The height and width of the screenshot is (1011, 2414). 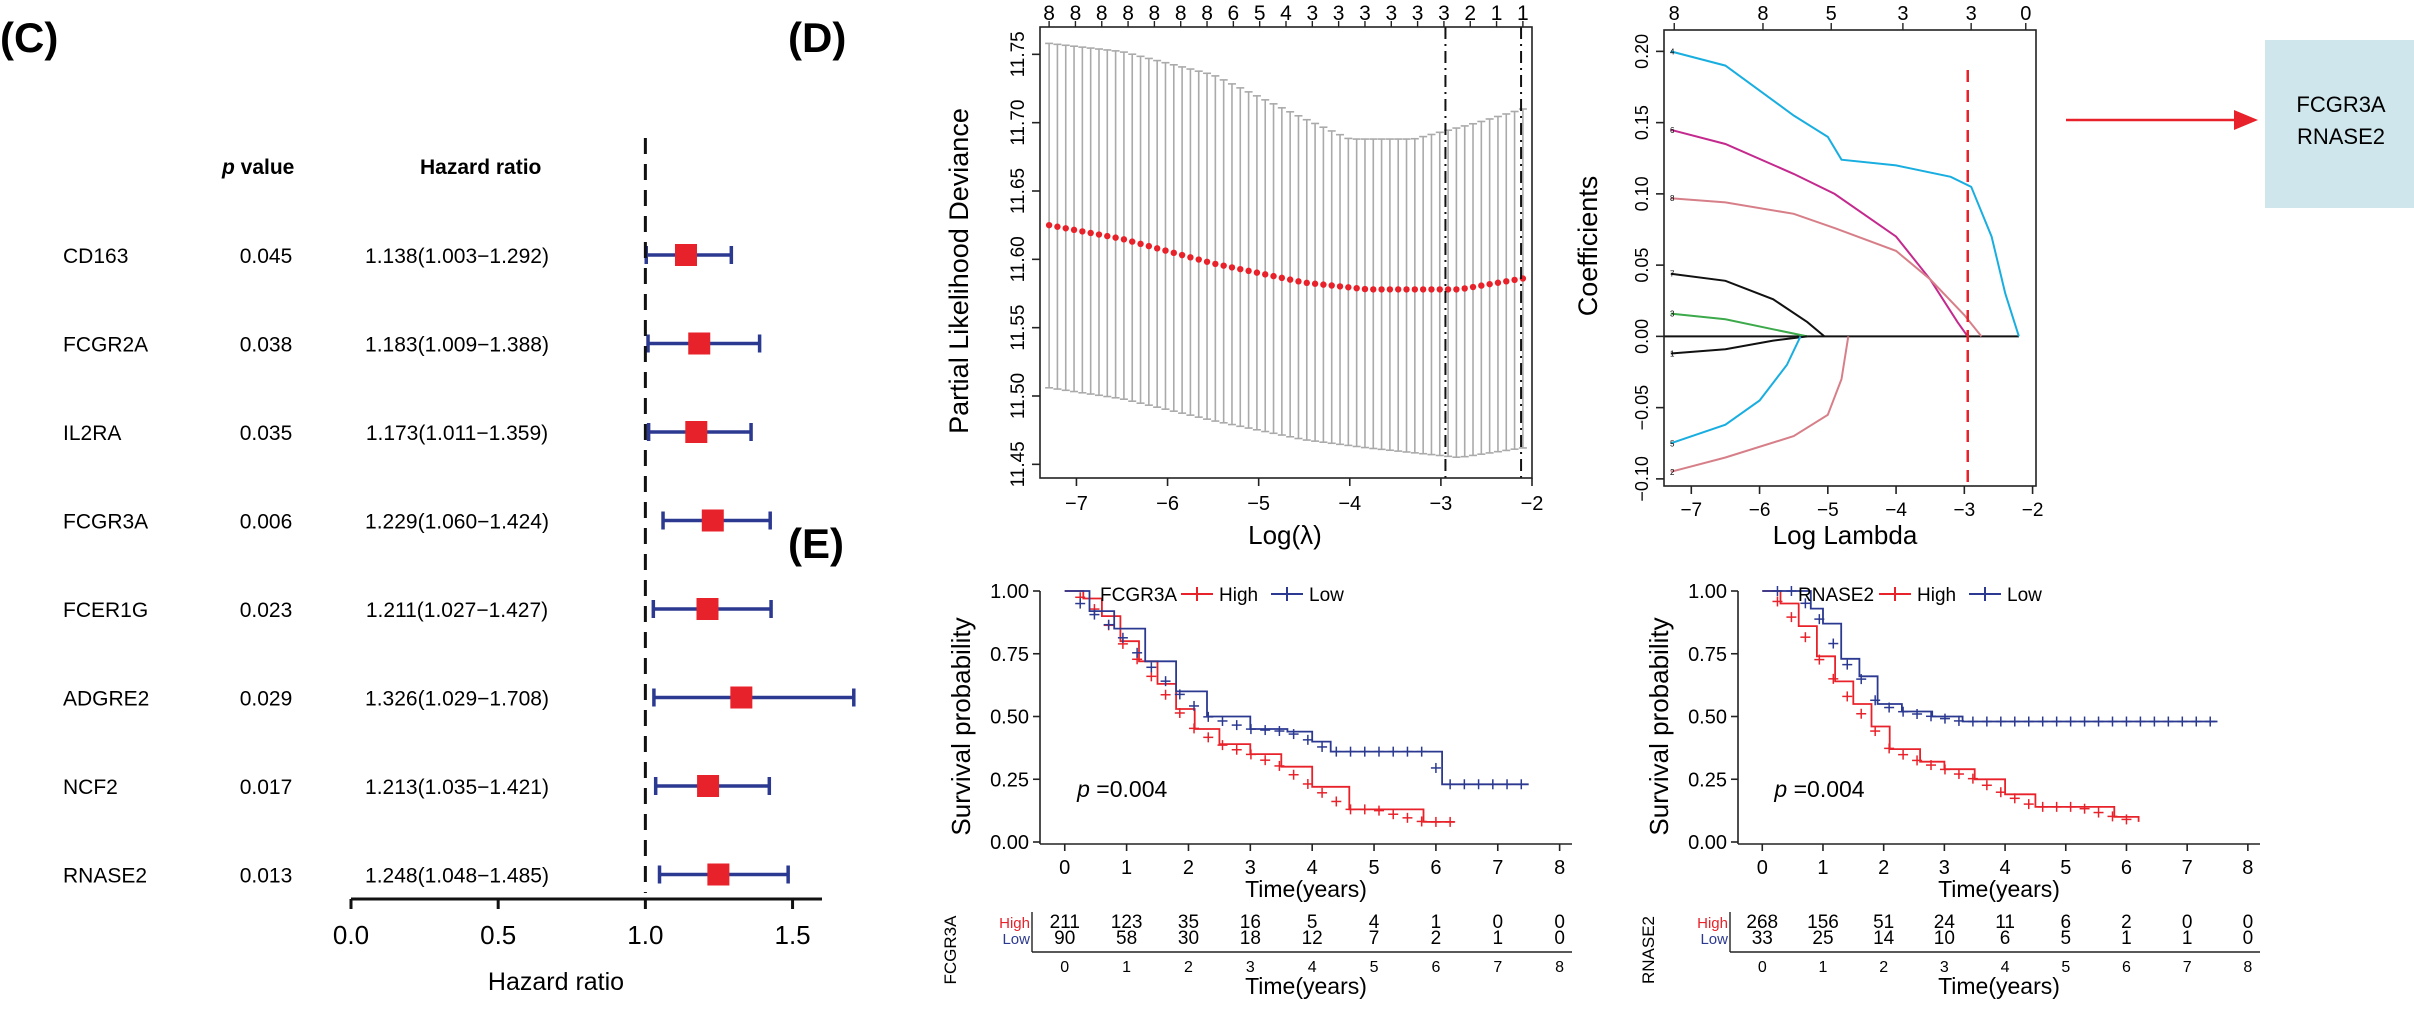 What do you see at coordinates (1250, 938) in the screenshot?
I see `risk-low-count: 18` at bounding box center [1250, 938].